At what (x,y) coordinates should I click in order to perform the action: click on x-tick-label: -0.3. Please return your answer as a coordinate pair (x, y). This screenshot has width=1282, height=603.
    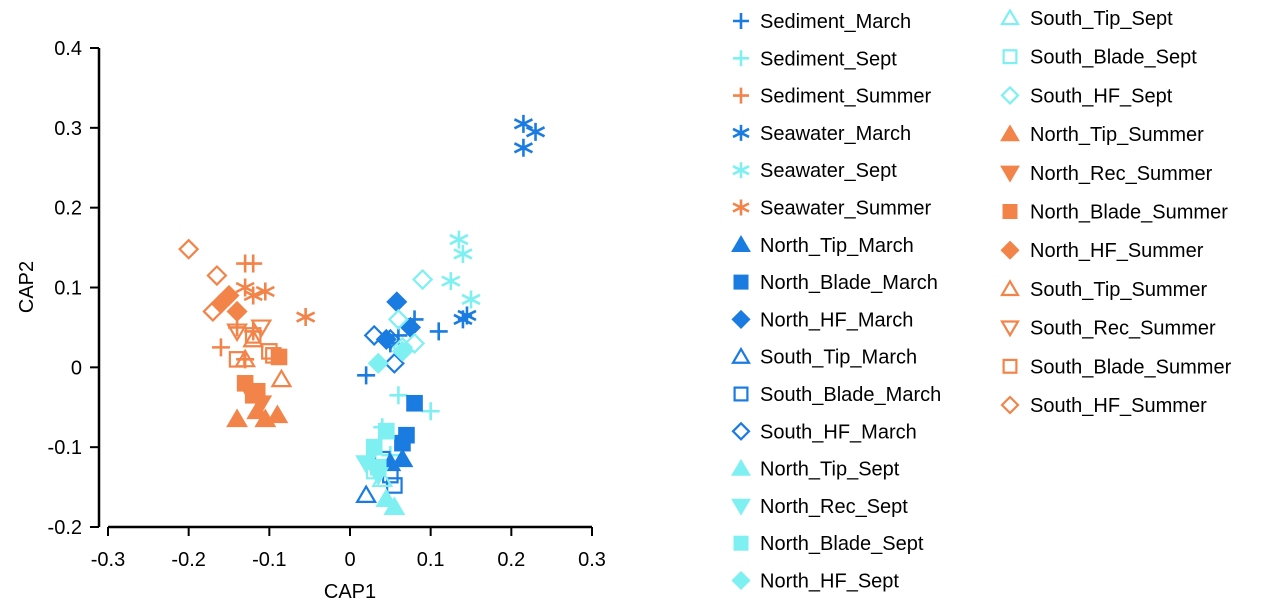
    Looking at the image, I should click on (108, 560).